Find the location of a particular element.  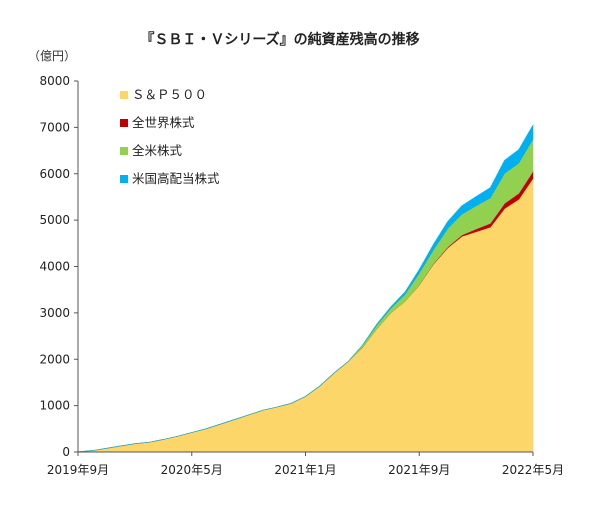

x-ticks-group: 2019年9月 2020年5月 2021年1月 2021年9月 2022年5月 is located at coordinates (305, 464).